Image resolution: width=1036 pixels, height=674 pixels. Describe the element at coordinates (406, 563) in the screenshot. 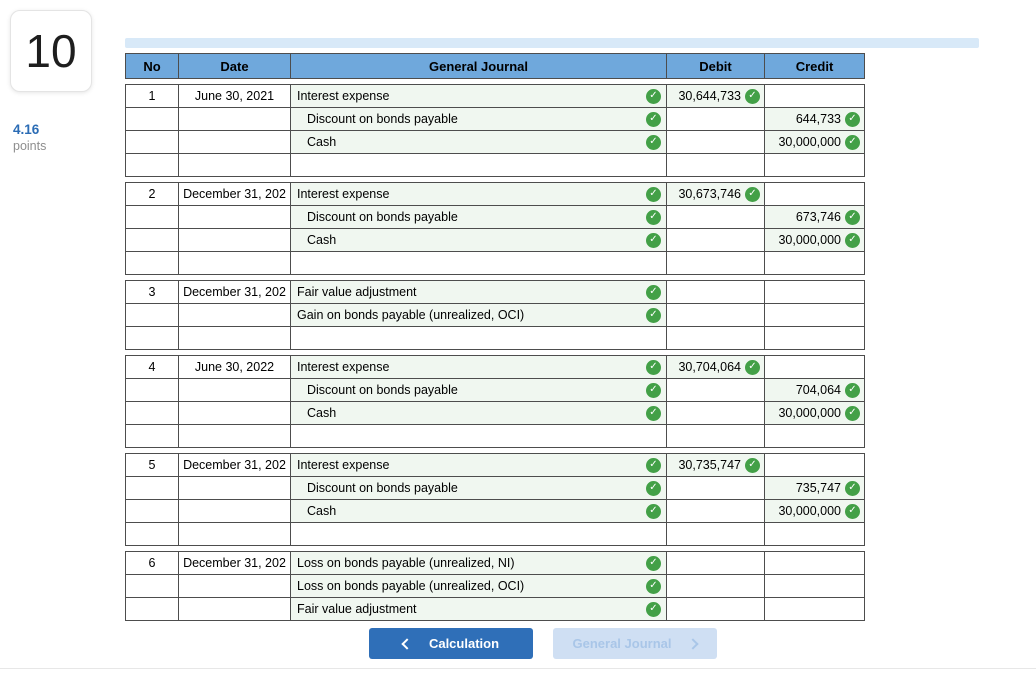

I see `account-title: Loss on bonds payable (unrealized, NI)` at that location.